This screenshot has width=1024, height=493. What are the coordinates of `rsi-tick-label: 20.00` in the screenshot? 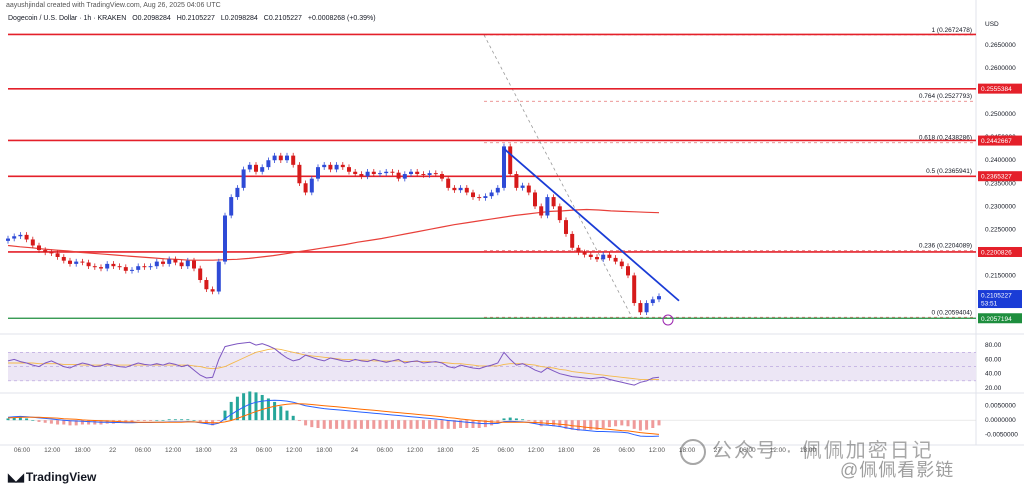 It's located at (993, 388).